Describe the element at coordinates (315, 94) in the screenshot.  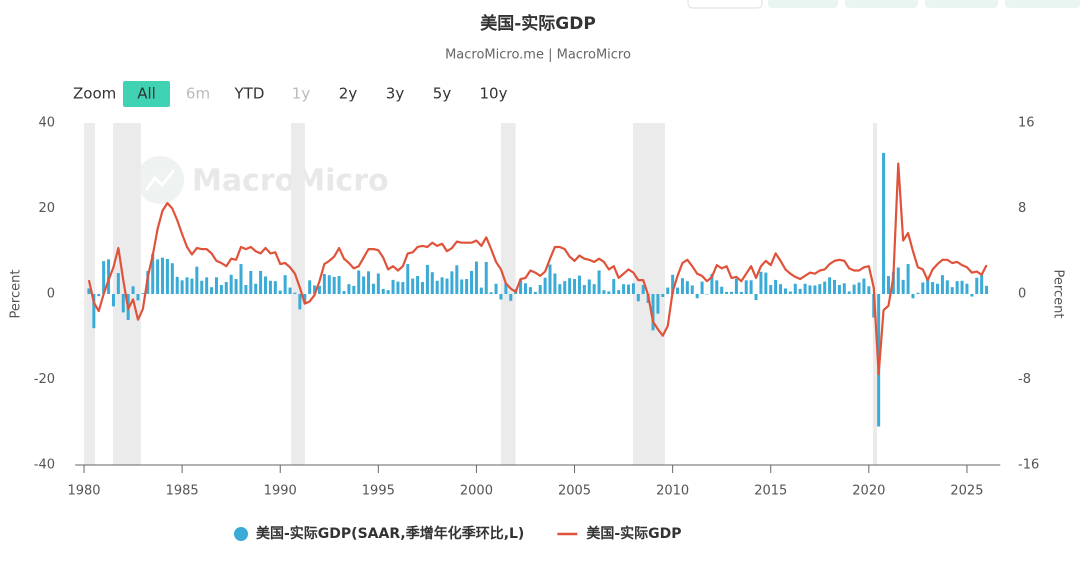
I see `zoom-buttons: All 6m YTD 1y 2y 3y 5y 10y` at that location.